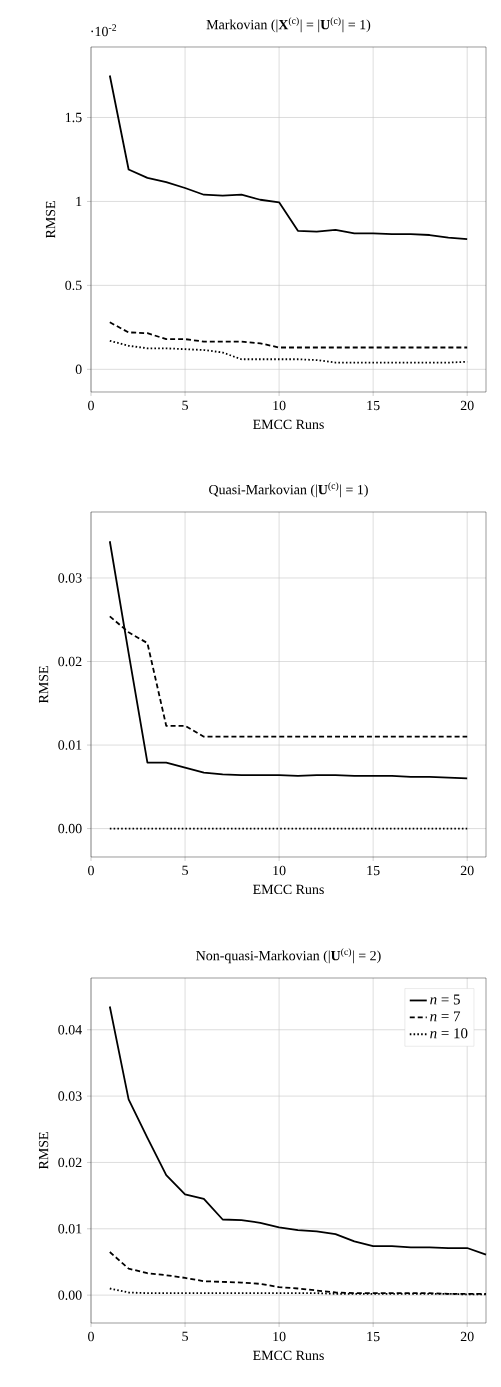 This screenshot has width=501, height=1387. I want to click on legend-label: n = 10, so click(449, 1033).